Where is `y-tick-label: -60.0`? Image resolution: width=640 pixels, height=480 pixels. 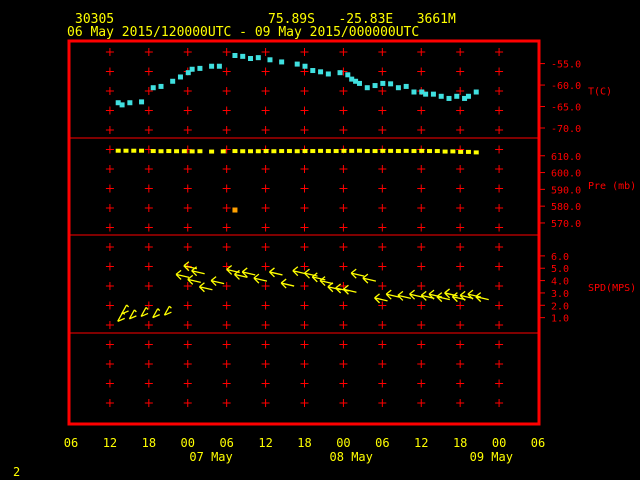
y-tick-label: -60.0 is located at coordinates (566, 86).